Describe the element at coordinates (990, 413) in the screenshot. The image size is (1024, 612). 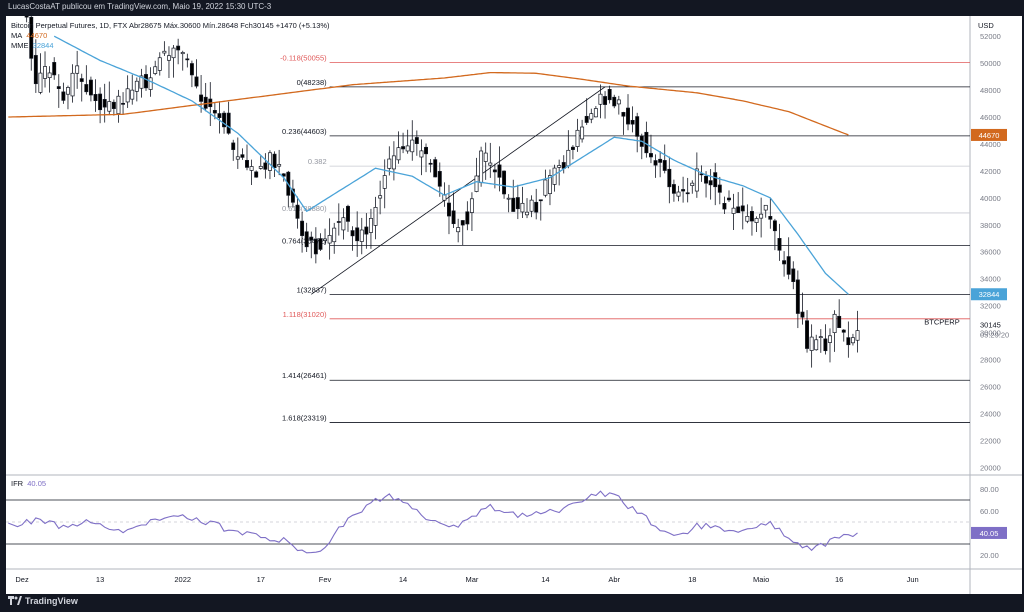
I see `price-tick-label: 24000` at that location.